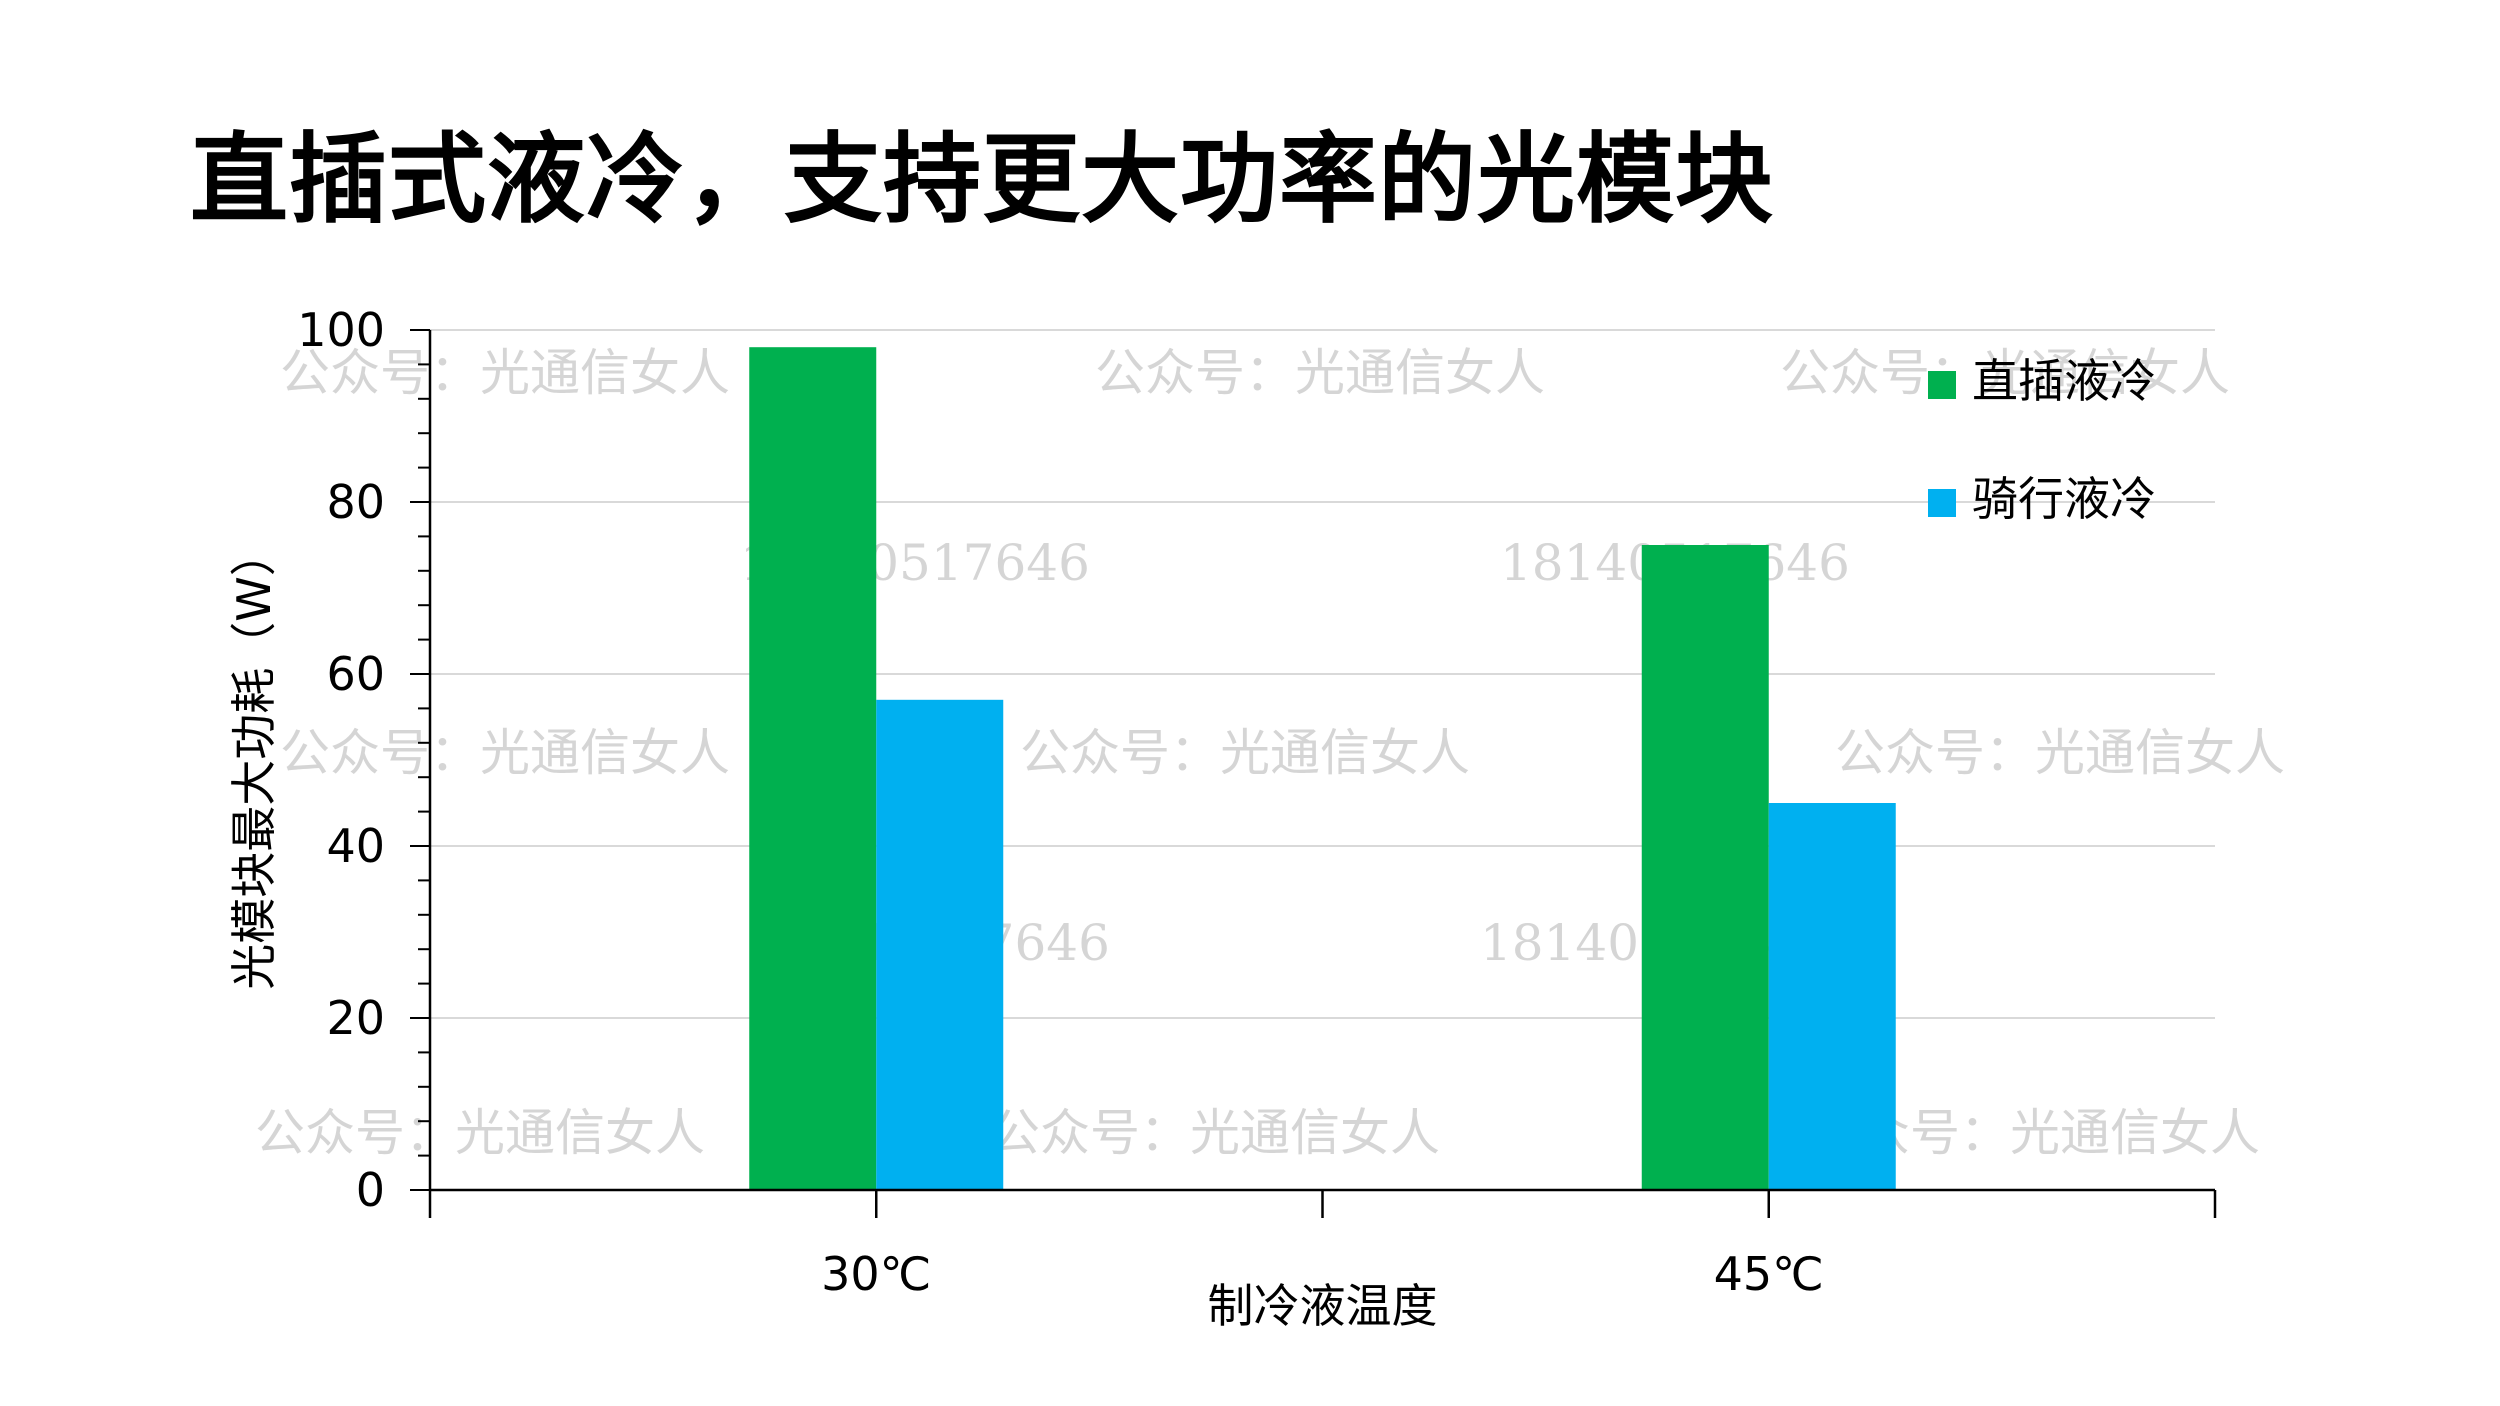 The width and height of the screenshot is (2500, 1406). What do you see at coordinates (355, 1018) in the screenshot?
I see `y-tick-label: 20` at bounding box center [355, 1018].